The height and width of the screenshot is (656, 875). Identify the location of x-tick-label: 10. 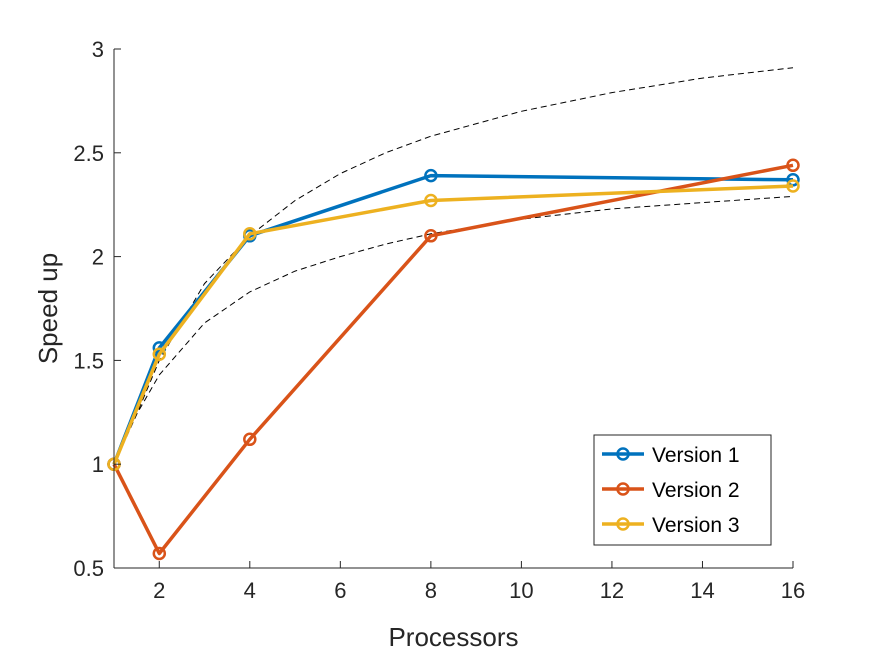
(521, 590).